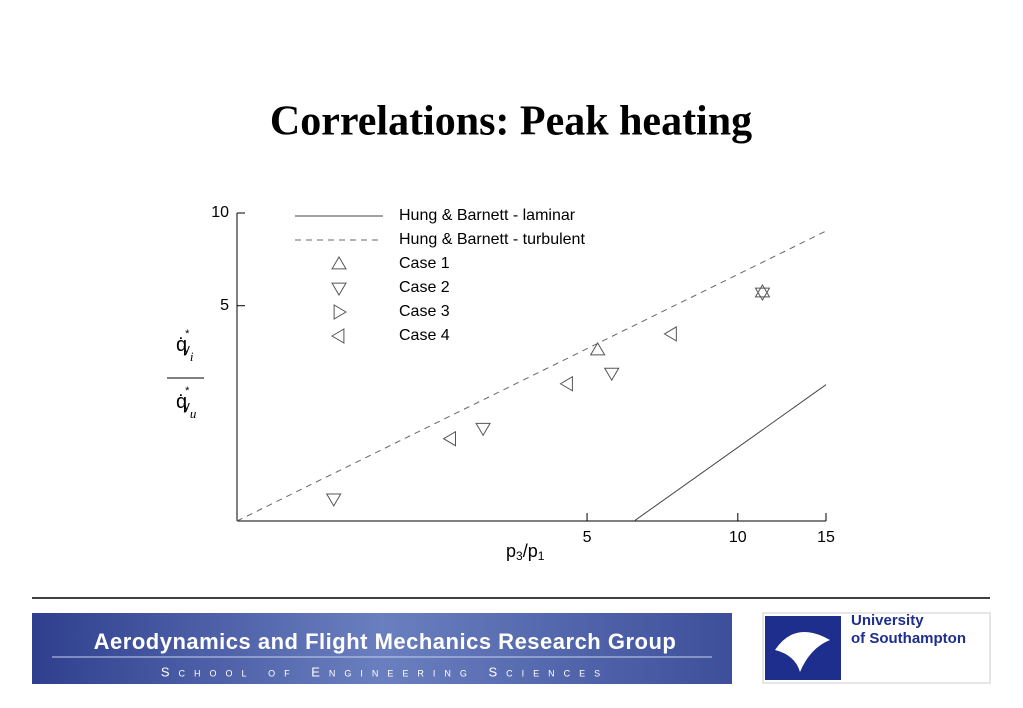 The height and width of the screenshot is (708, 1023). I want to click on x-tick-label: 5, so click(587, 537).